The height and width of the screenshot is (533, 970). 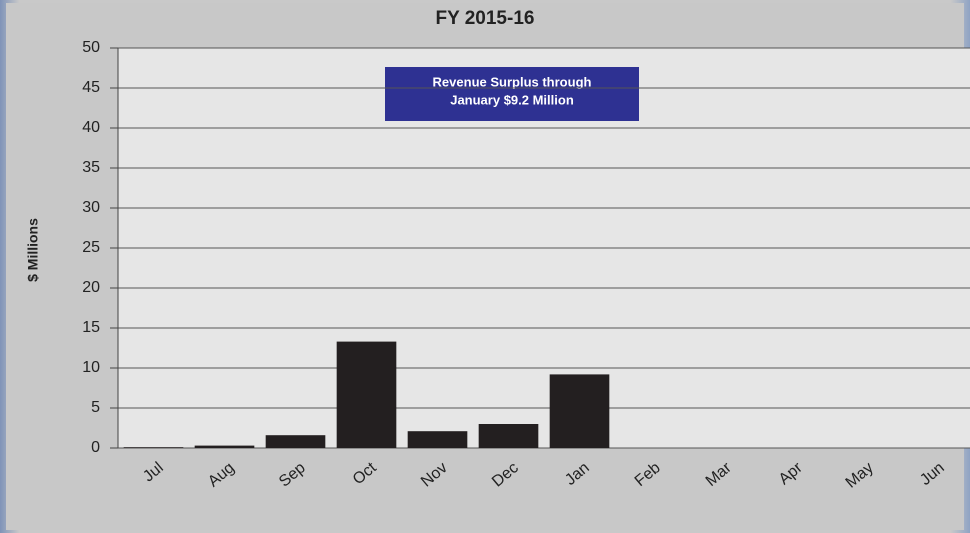 I want to click on y-tick-label: 40, so click(x=91, y=127).